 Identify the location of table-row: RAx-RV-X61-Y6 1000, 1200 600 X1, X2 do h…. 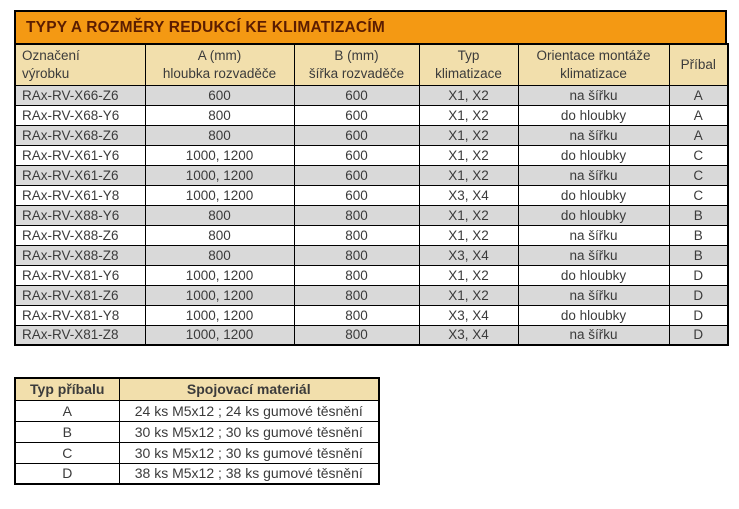
(371, 155).